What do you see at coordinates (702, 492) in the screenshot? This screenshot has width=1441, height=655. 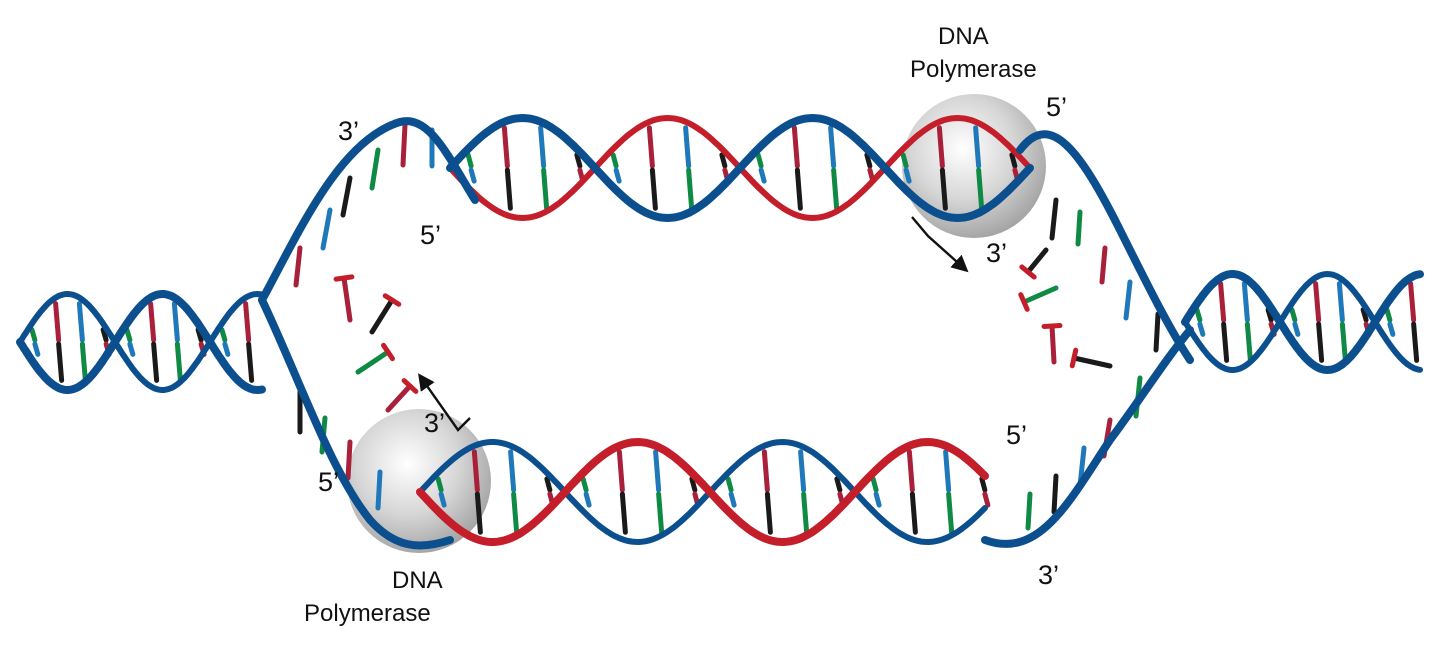 I see `bottom-daughter-strand-b` at bounding box center [702, 492].